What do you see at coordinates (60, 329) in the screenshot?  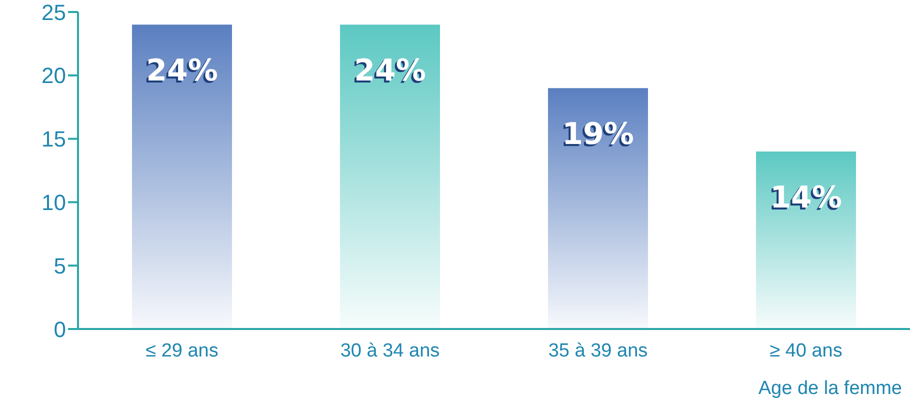 I see `y-tick-label: 0` at bounding box center [60, 329].